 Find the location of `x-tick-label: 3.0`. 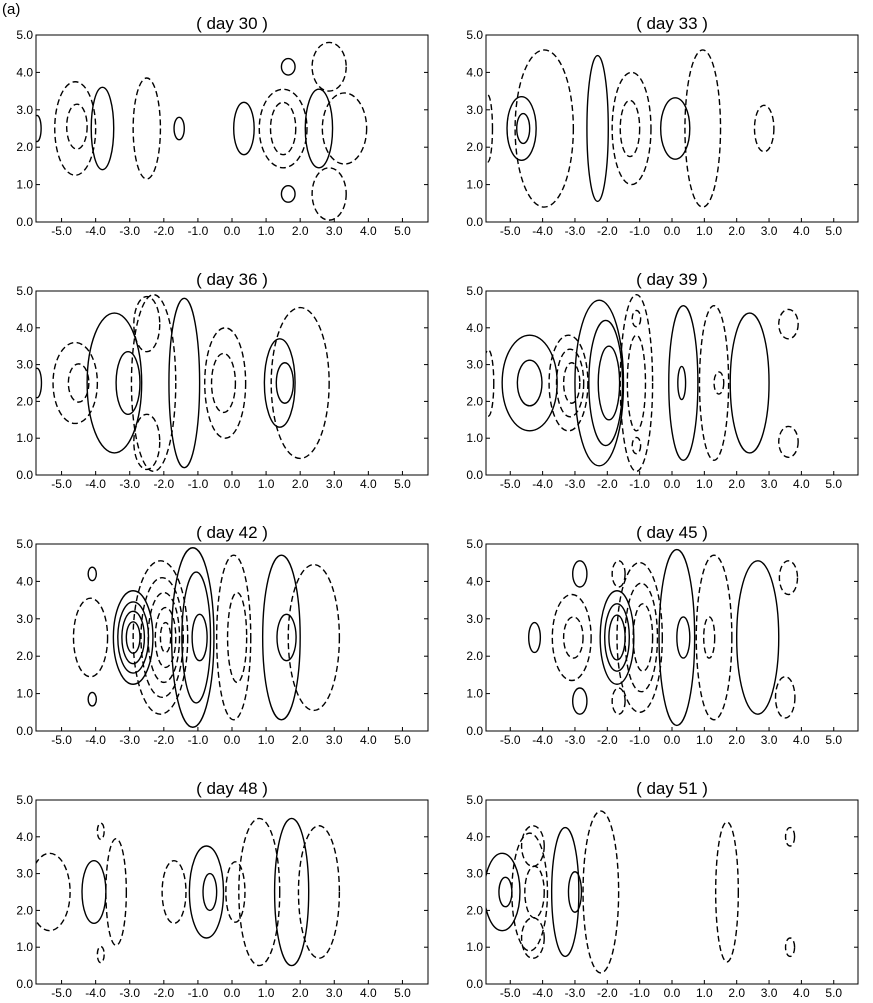

x-tick-label: 3.0 is located at coordinates (769, 231).